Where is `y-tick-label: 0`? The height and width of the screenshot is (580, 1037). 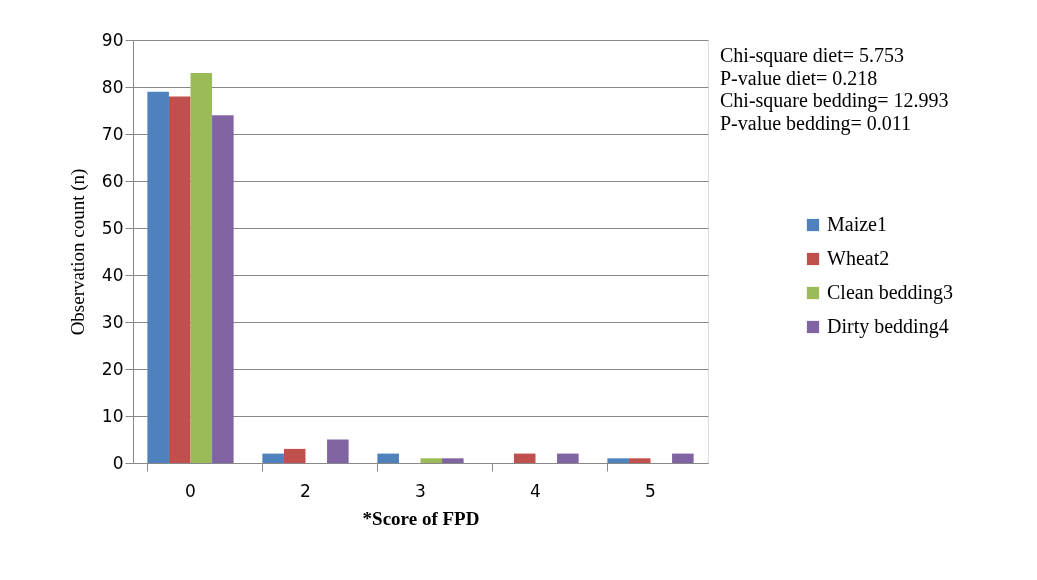
y-tick-label: 0 is located at coordinates (118, 462).